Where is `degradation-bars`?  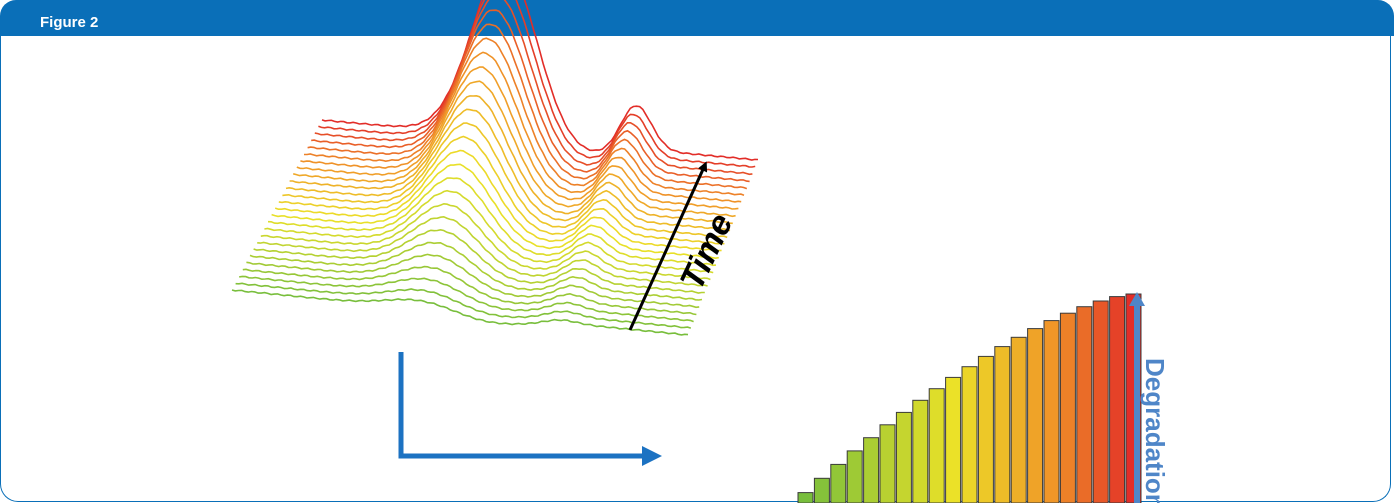 degradation-bars is located at coordinates (969, 398).